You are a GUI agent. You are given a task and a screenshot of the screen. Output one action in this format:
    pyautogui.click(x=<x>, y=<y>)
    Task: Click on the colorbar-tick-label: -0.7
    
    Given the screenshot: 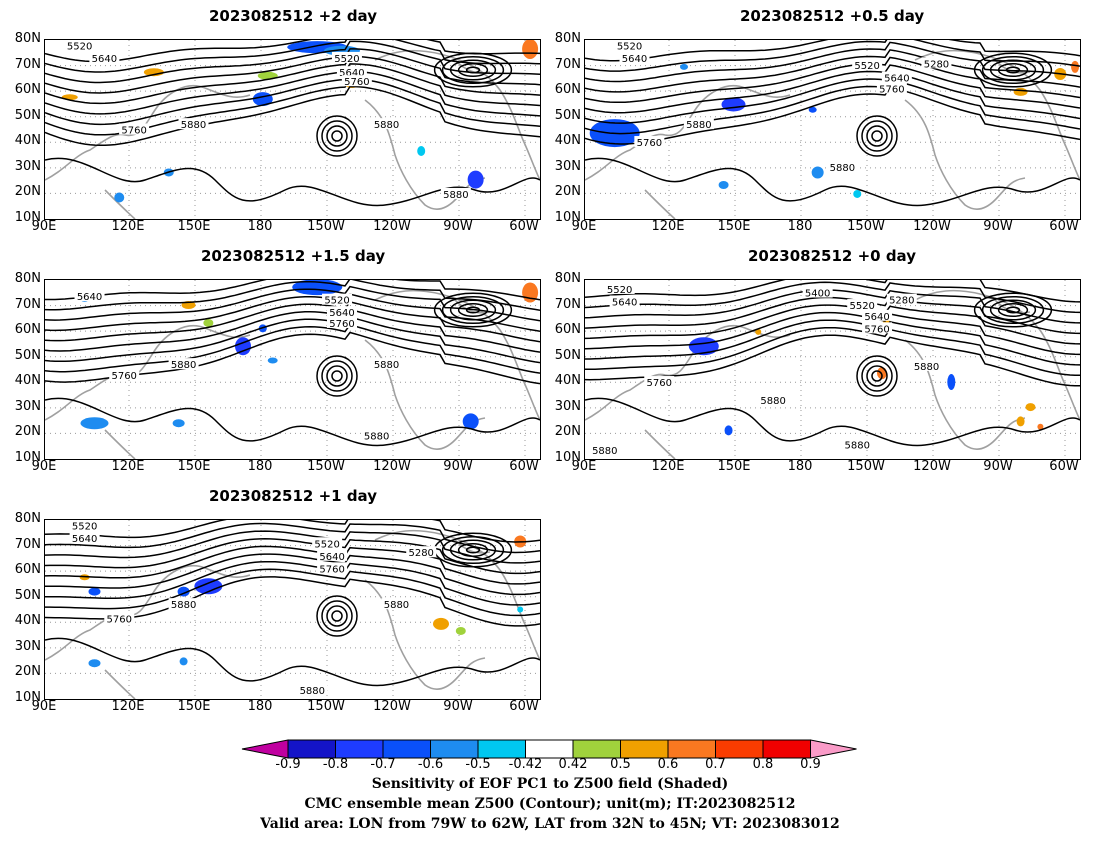 What is the action you would take?
    pyautogui.click(x=383, y=764)
    